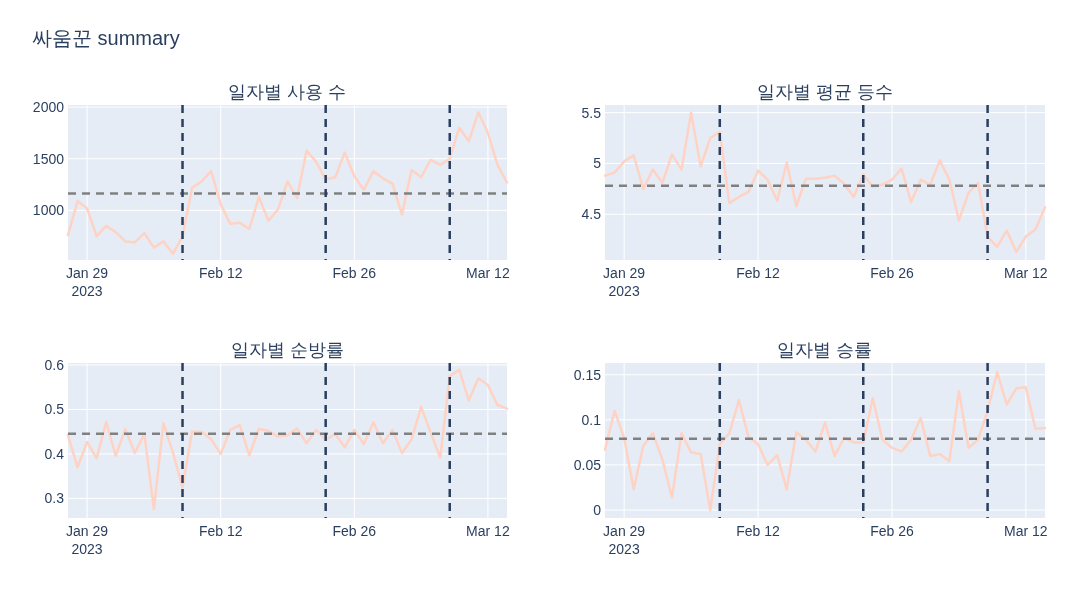 This screenshot has width=1087, height=595. I want to click on text: 싸움꾼 summary, so click(106, 38).